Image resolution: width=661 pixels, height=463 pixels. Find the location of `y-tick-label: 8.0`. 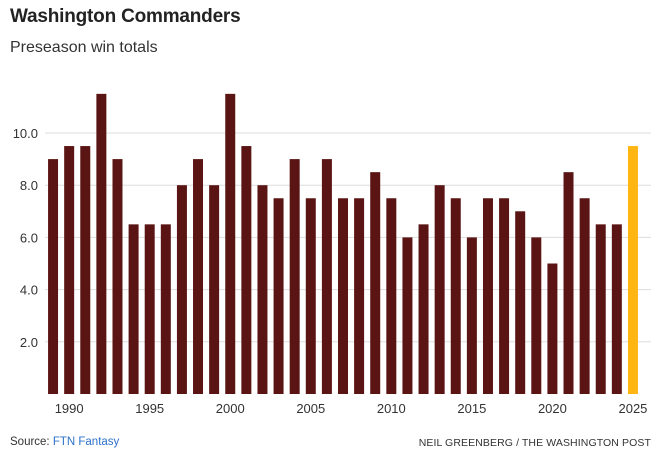

y-tick-label: 8.0 is located at coordinates (29, 185).